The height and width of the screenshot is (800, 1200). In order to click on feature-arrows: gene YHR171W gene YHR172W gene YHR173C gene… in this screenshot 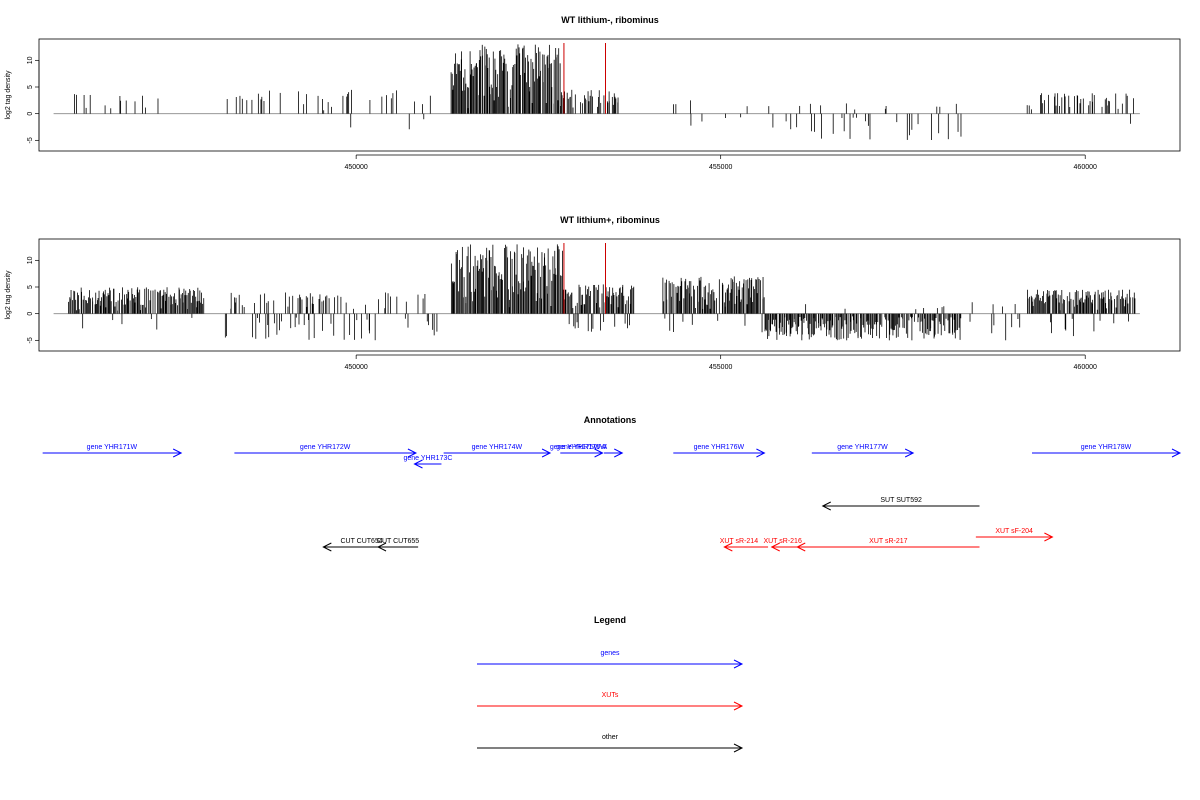, I will do `click(612, 498)`.